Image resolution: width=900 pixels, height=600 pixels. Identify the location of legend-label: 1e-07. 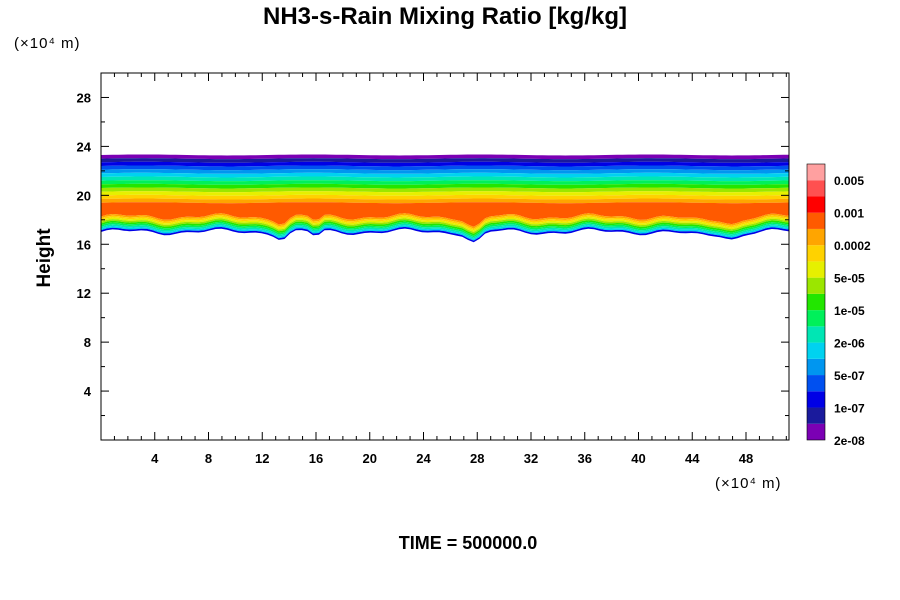
(849, 409).